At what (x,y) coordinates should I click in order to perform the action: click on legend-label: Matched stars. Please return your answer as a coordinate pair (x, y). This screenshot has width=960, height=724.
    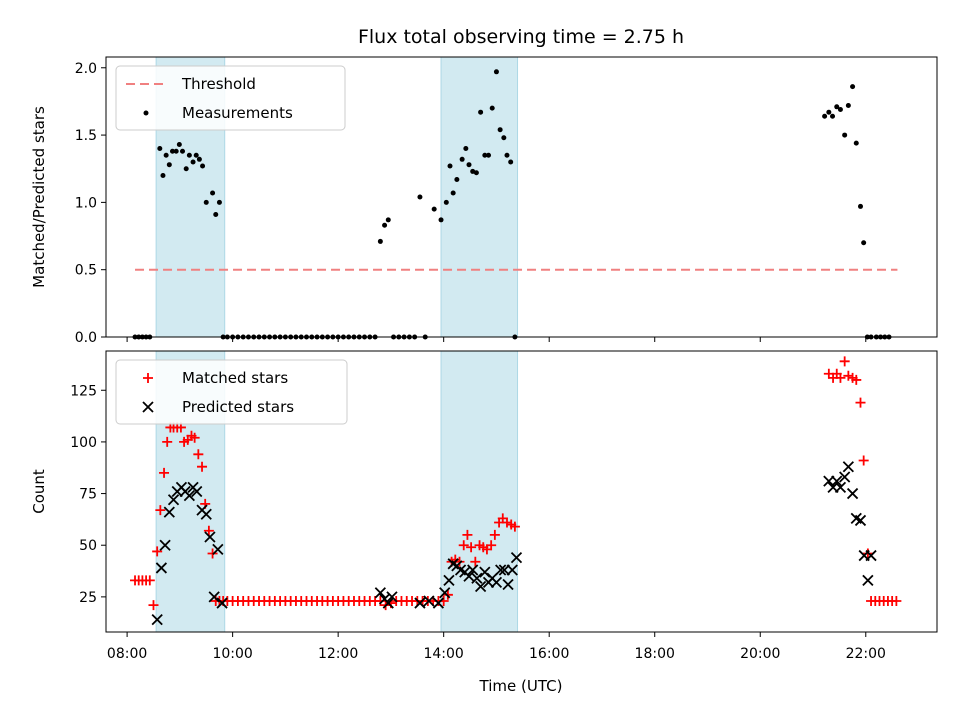
    Looking at the image, I should click on (235, 378).